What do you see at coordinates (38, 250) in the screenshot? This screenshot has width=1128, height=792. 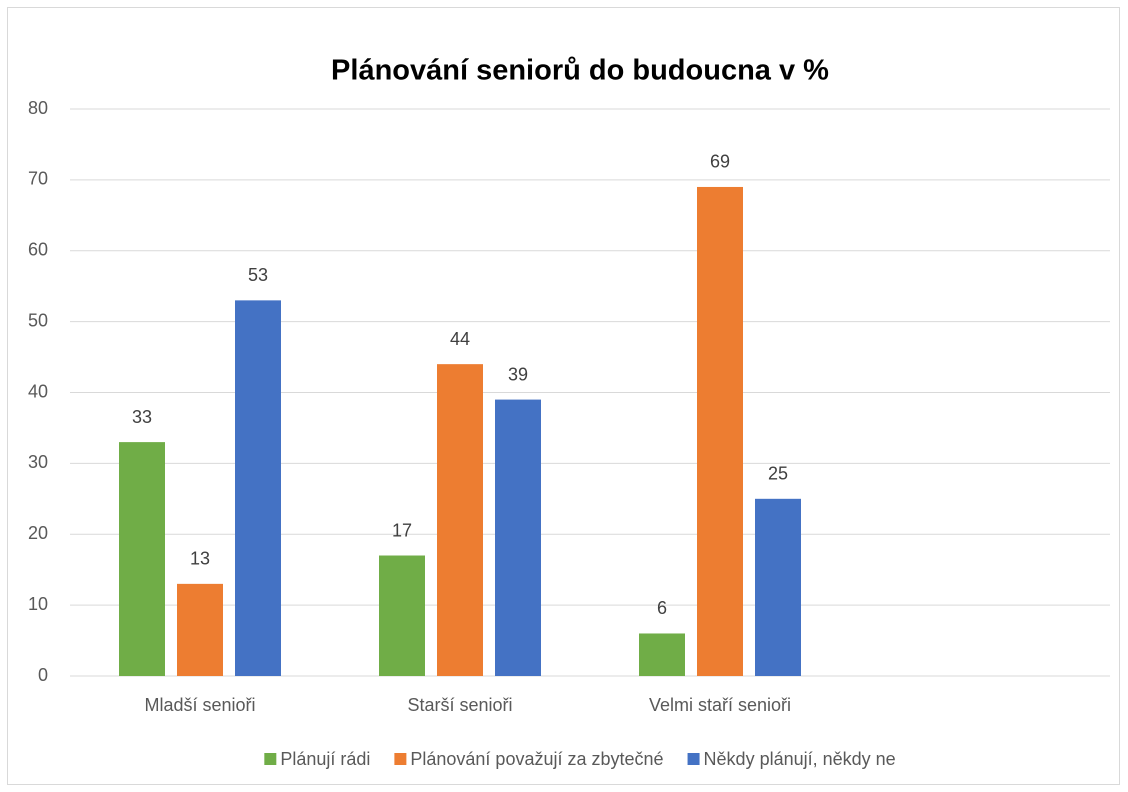 I see `y-tick-label: 60` at bounding box center [38, 250].